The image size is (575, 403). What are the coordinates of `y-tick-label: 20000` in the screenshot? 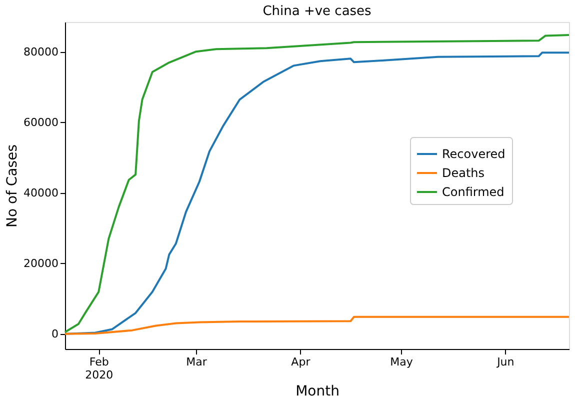 It's located at (41, 263).